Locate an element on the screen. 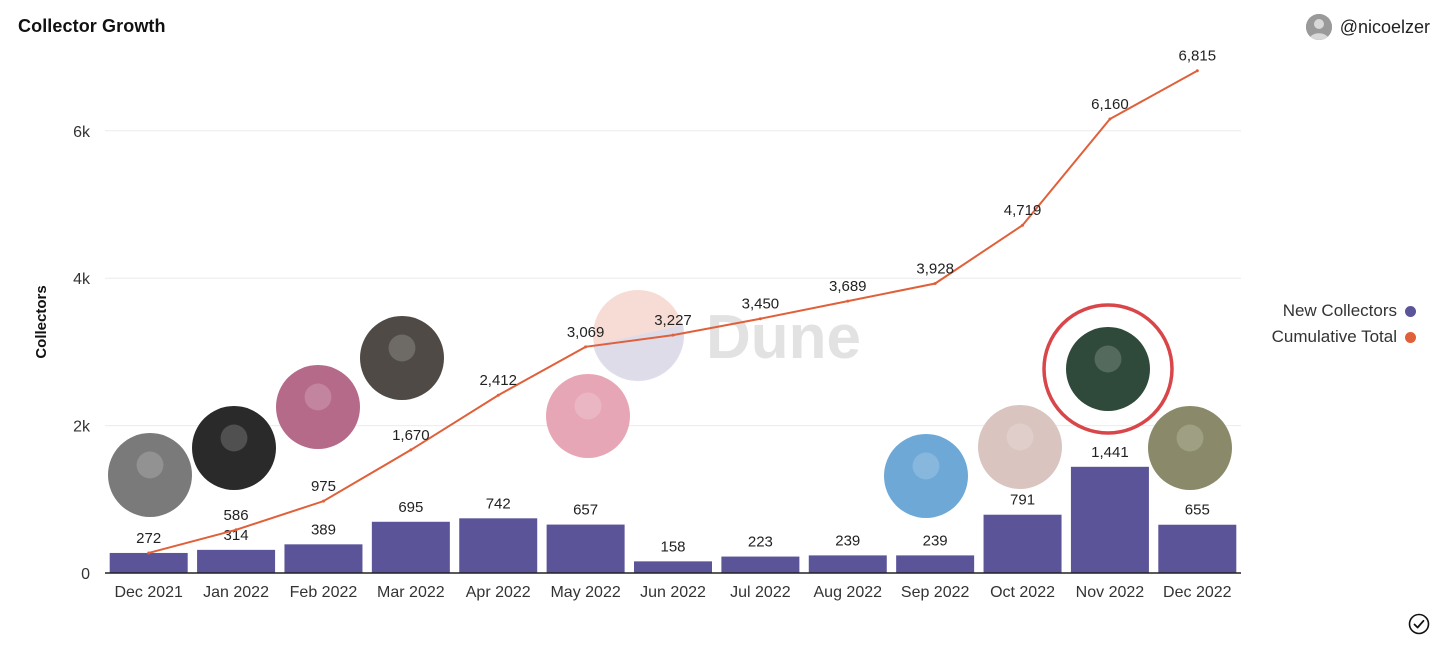  y-tick-label: 6k is located at coordinates (82, 132).